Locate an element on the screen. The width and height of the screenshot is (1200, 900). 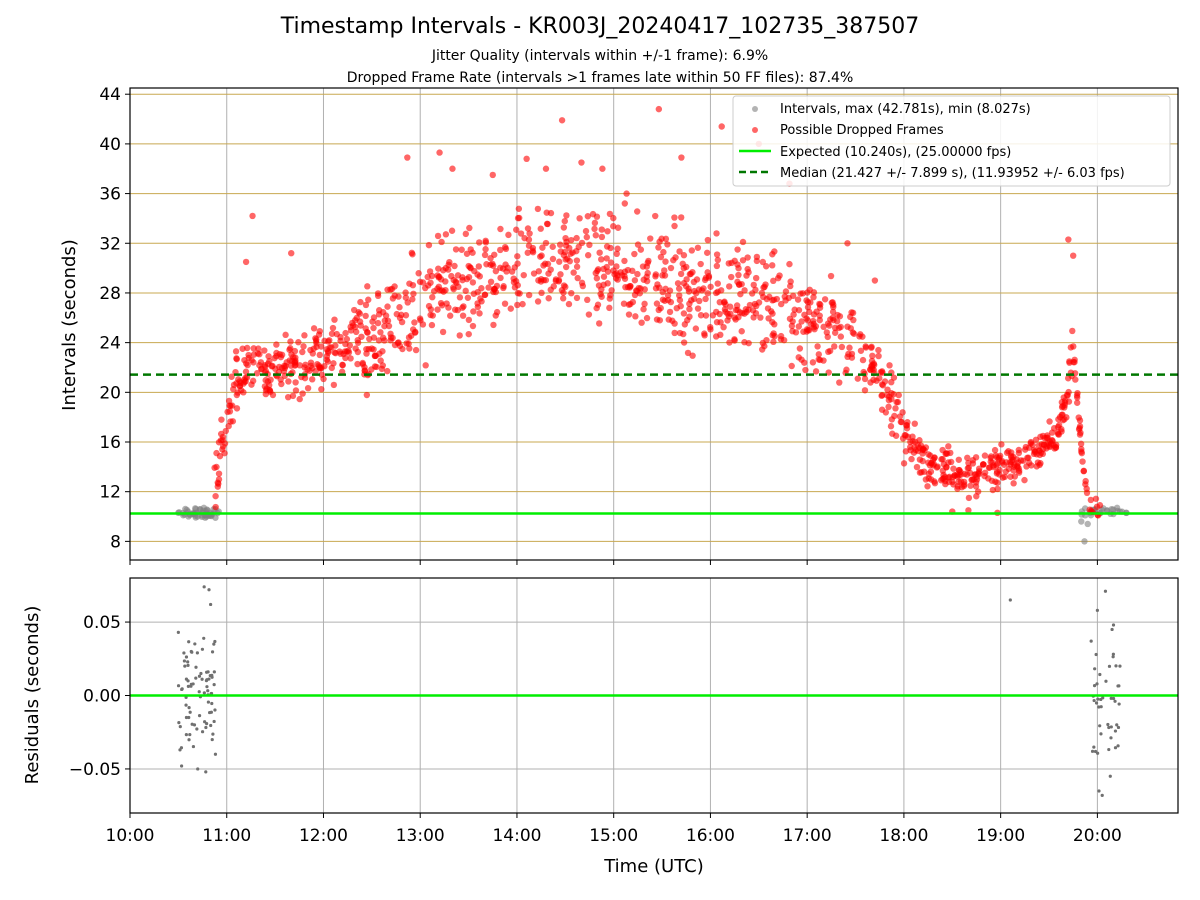
legend-marker-dropped is located at coordinates (755, 130).